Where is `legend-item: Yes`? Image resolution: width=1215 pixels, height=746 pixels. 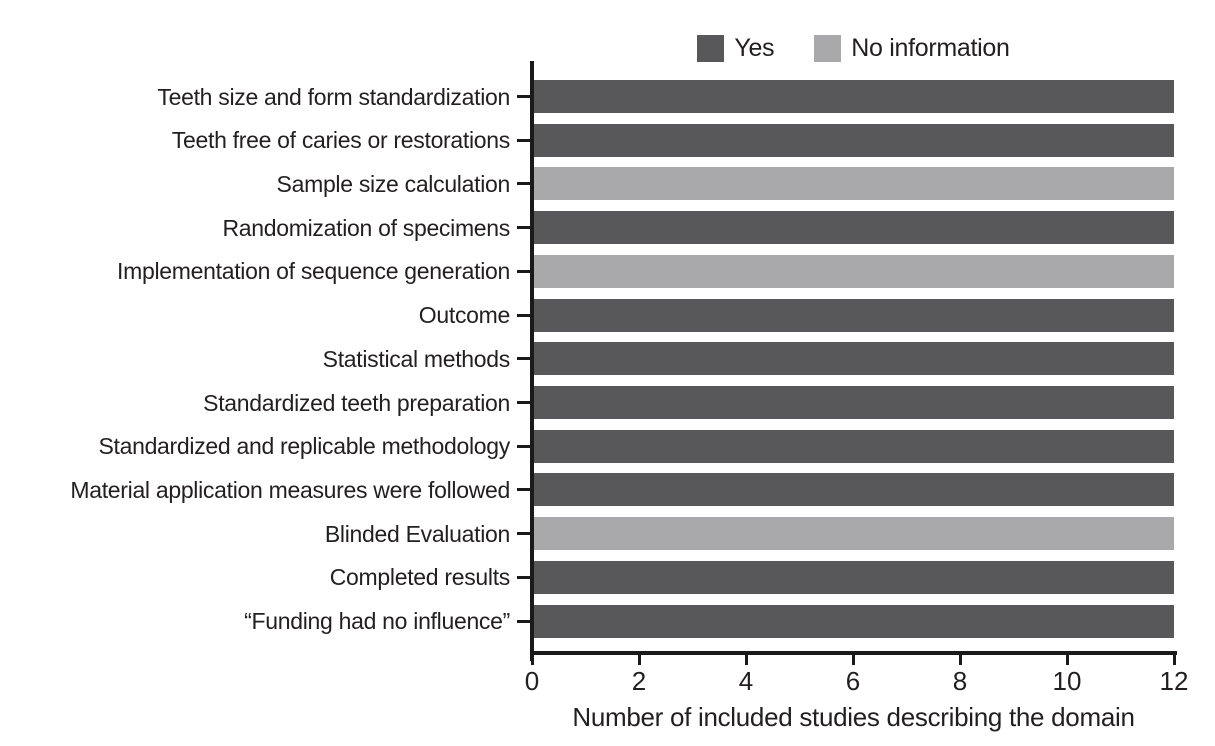
legend-item: Yes is located at coordinates (736, 48).